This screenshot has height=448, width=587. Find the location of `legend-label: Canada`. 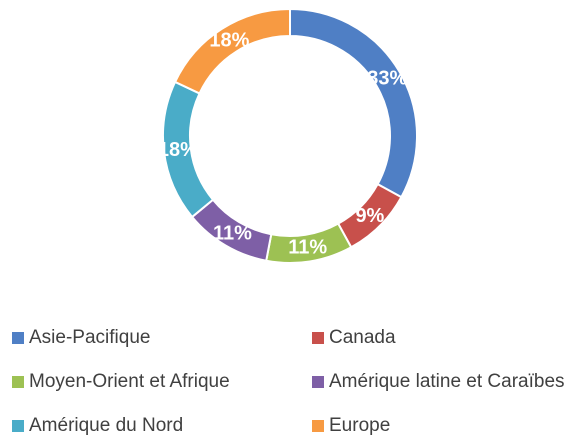

legend-label: Canada is located at coordinates (362, 337).